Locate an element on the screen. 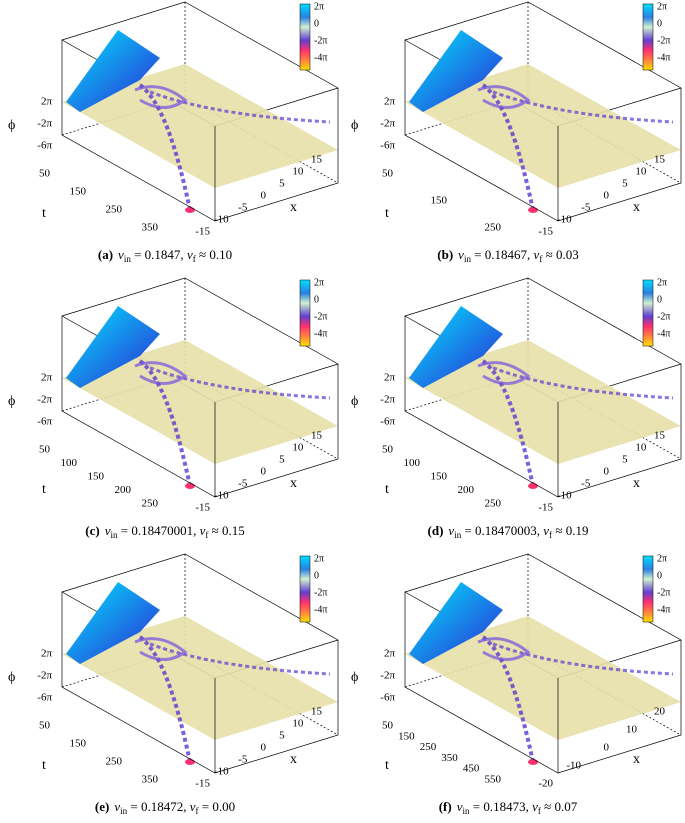  caption-part: = 0.00 is located at coordinates (217, 806).